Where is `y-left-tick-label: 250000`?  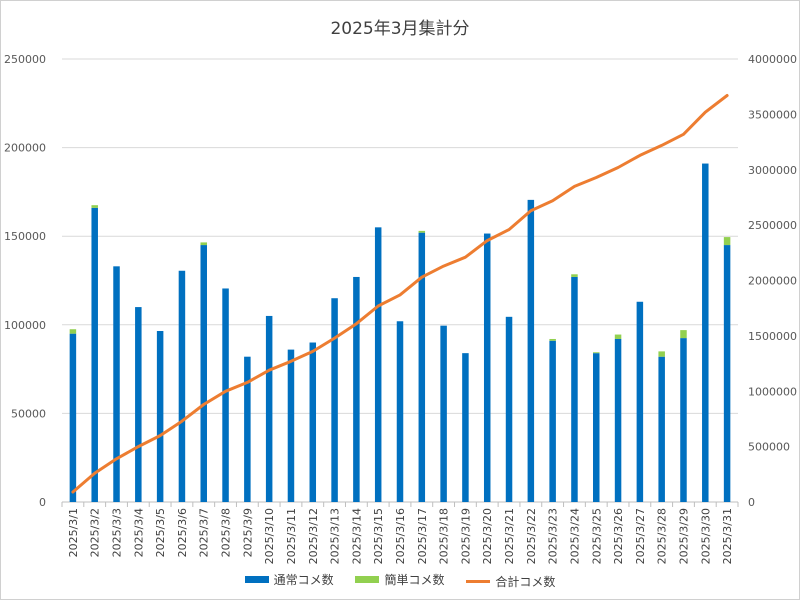
y-left-tick-label: 250000 is located at coordinates (25, 59).